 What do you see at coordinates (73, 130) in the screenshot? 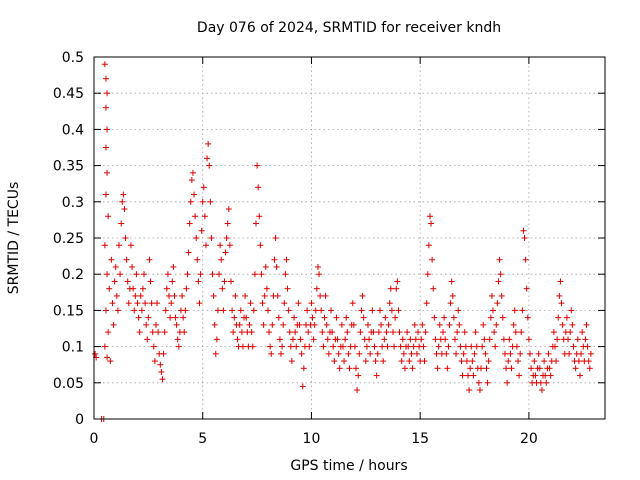
I see `y-tick-label: 0.4` at bounding box center [73, 130].